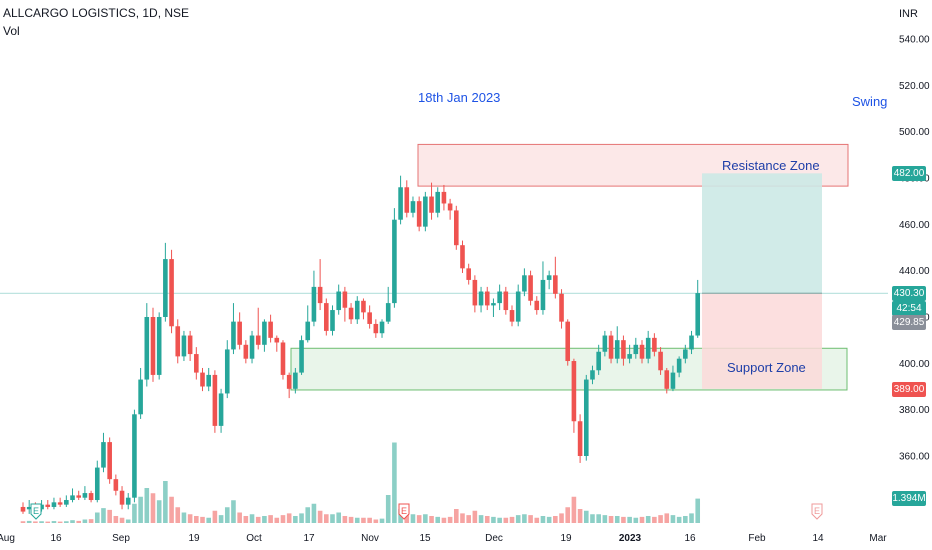  Describe the element at coordinates (309, 538) in the screenshot. I see `x-axis-tick-label: 17` at that location.